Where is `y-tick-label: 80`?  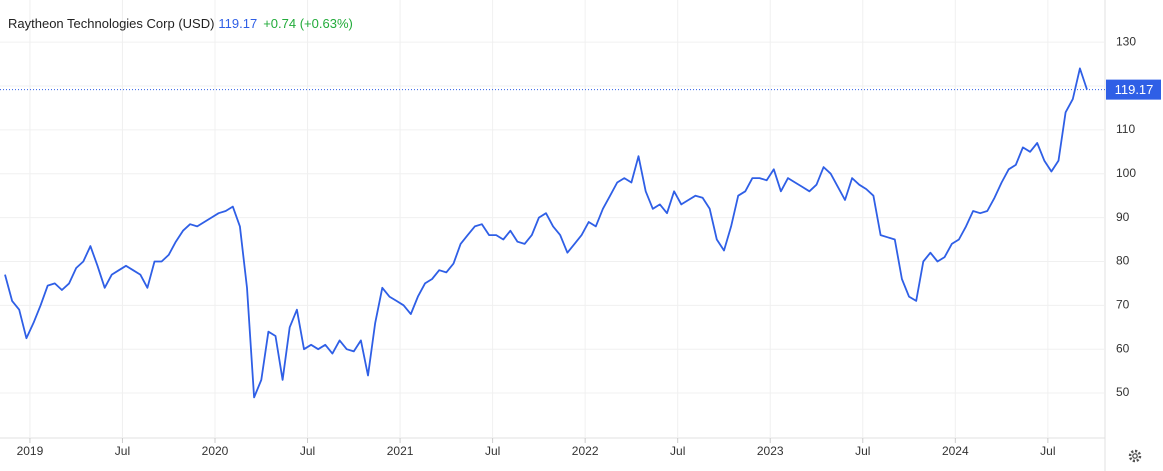
y-tick-label: 80 is located at coordinates (1123, 261).